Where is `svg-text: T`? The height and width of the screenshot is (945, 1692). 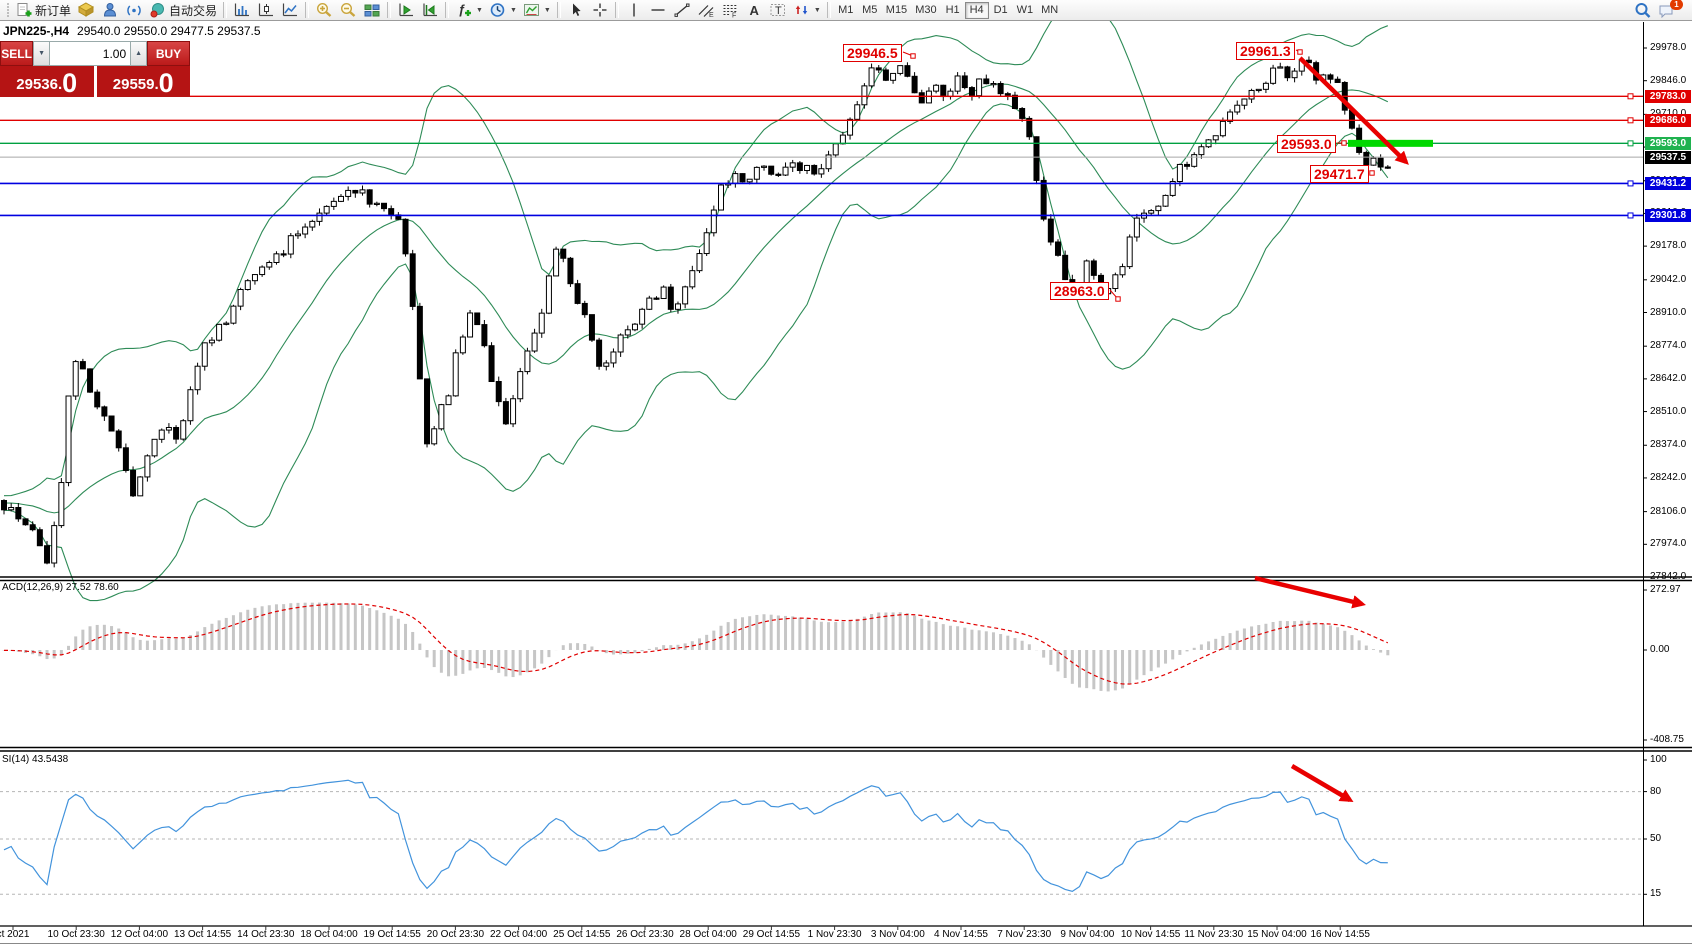
svg-text: T is located at coordinates (778, 11).